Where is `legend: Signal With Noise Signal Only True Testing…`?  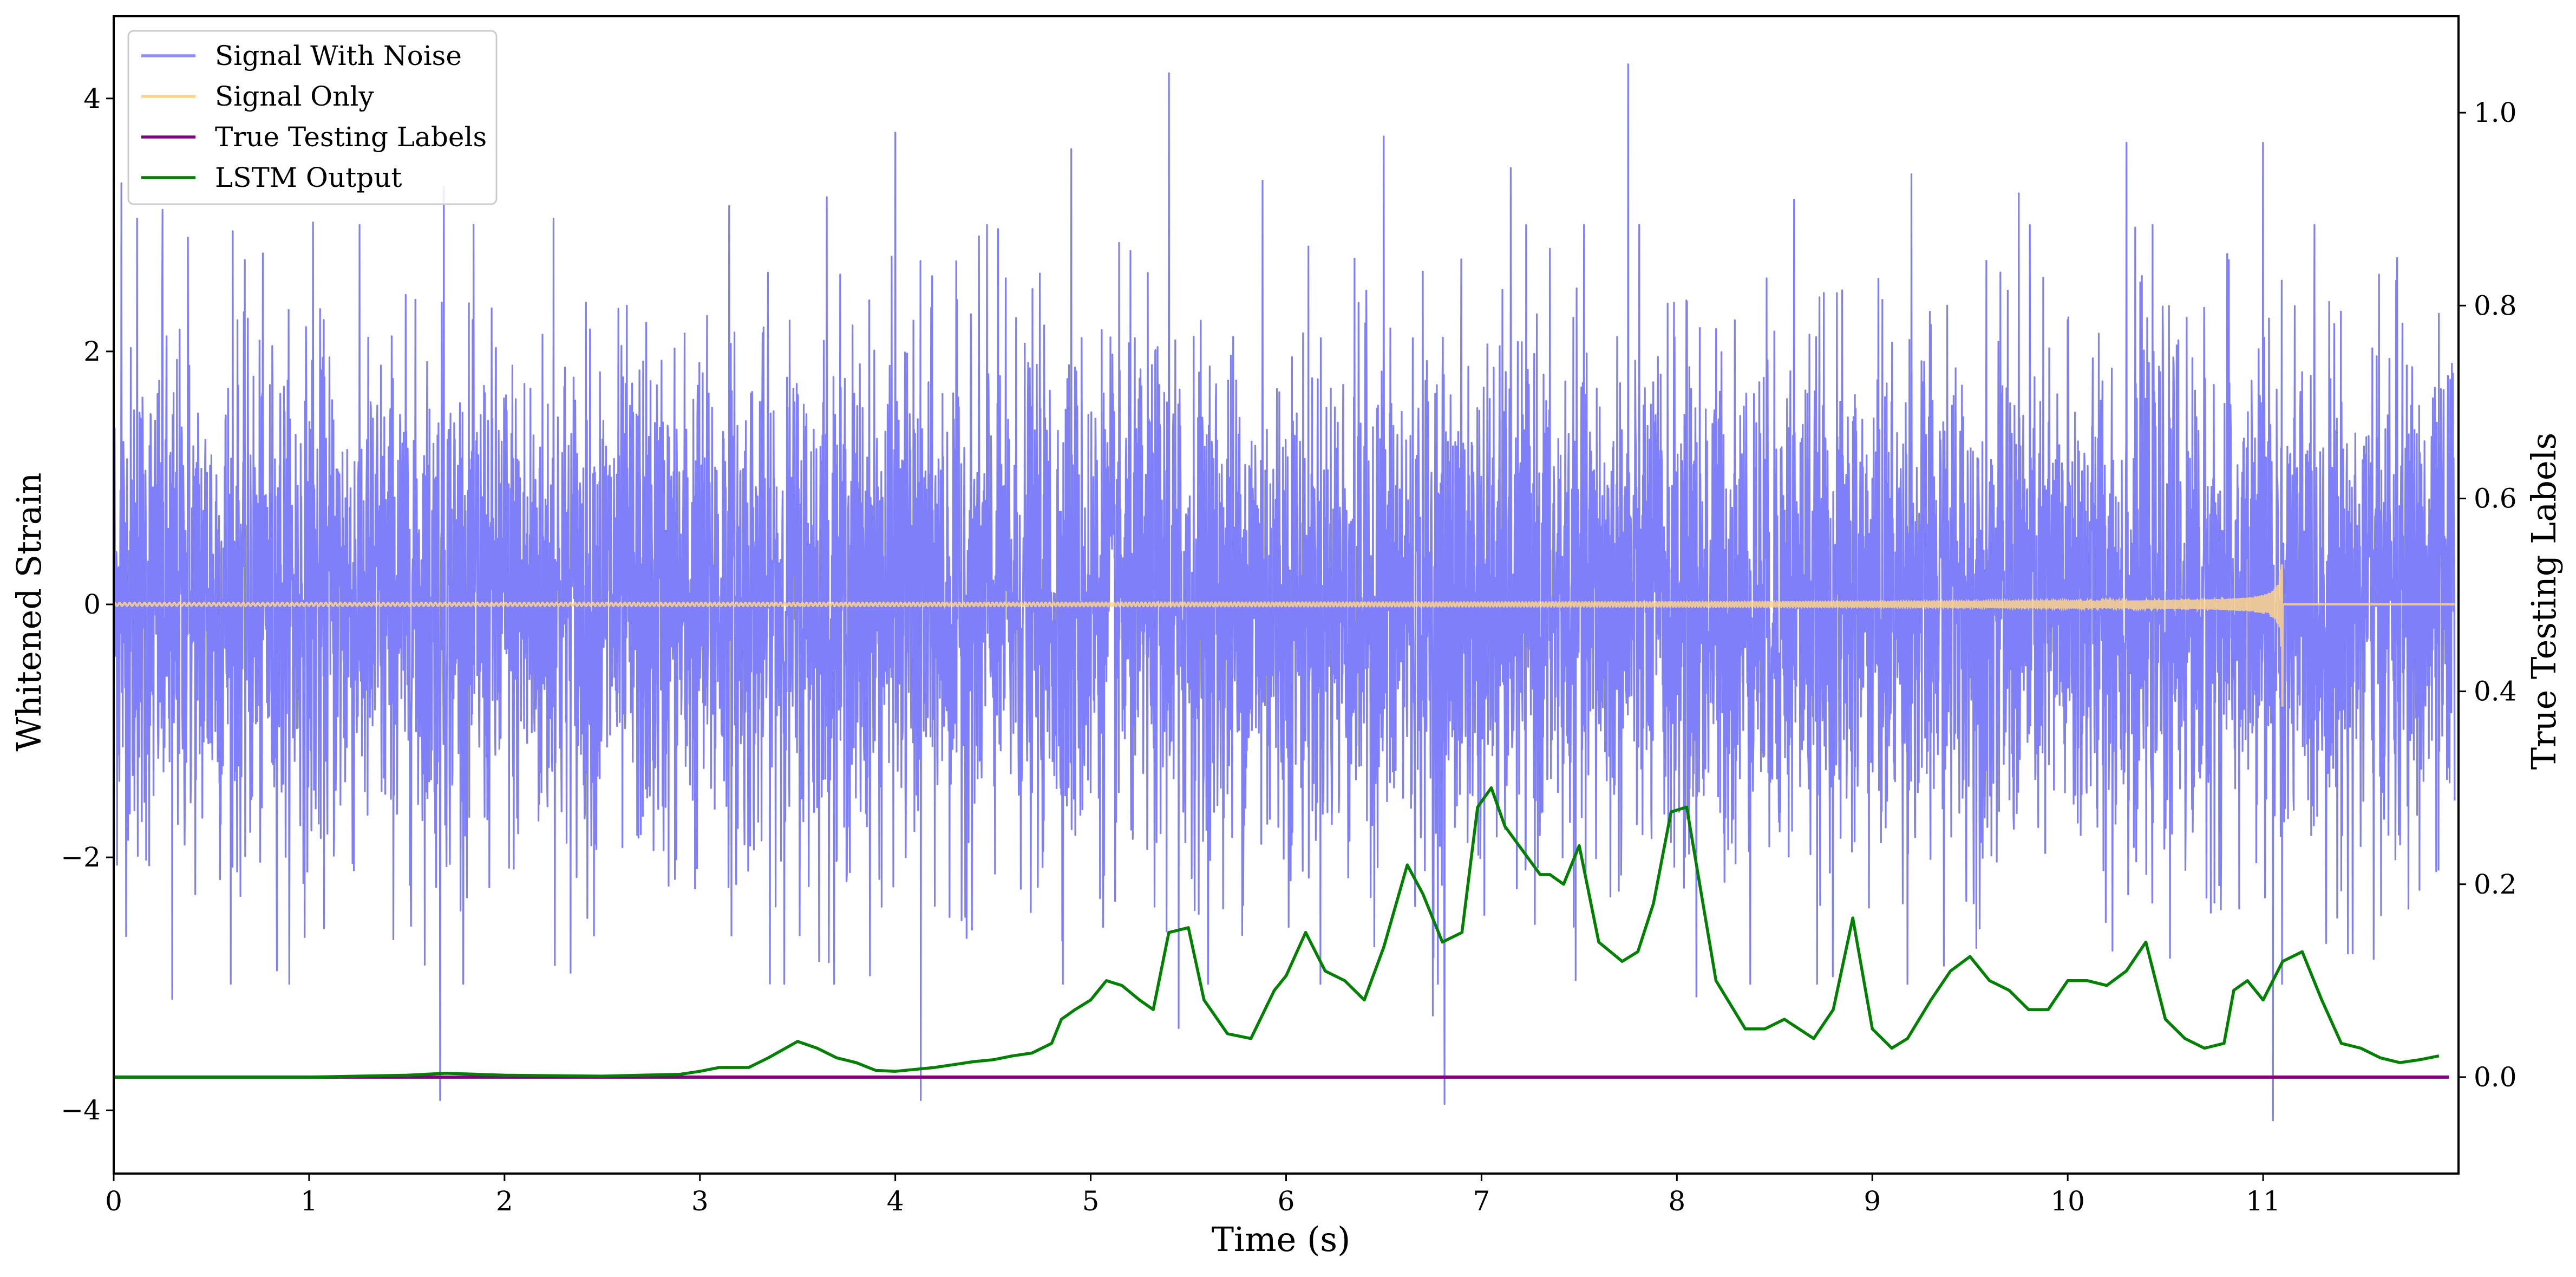
legend: Signal With Noise Signal Only True Testing… is located at coordinates (312, 117).